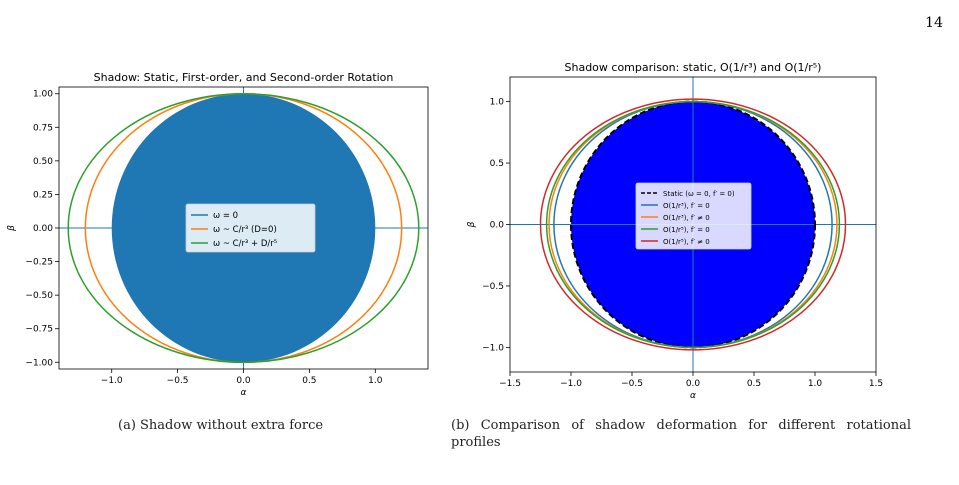 This screenshot has height=485, width=959. I want to click on x-tick-label: −1.5, so click(510, 384).